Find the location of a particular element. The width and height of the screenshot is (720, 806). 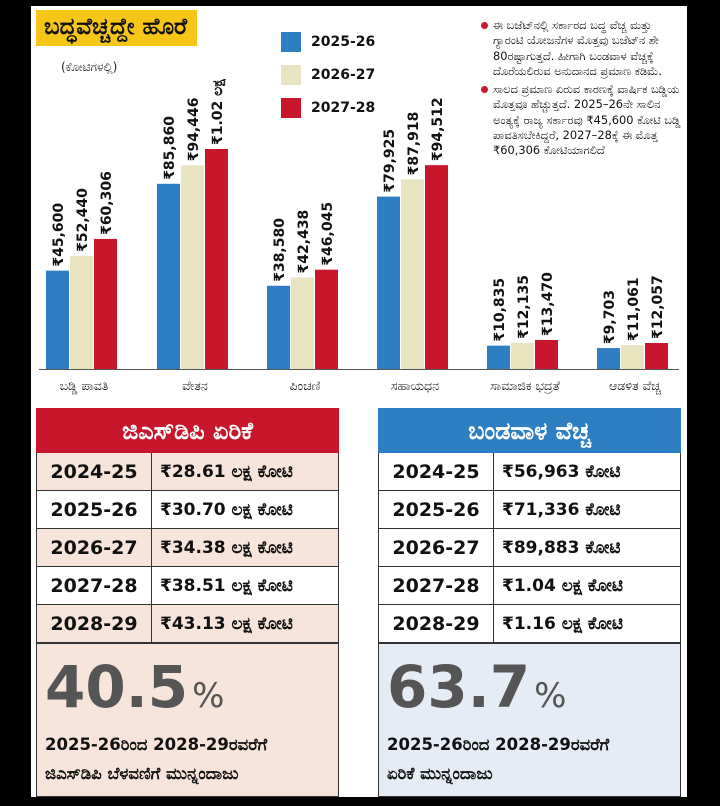

category-label: ಆಡಳಿತ ವೆಚ್ಚ is located at coordinates (635, 386).